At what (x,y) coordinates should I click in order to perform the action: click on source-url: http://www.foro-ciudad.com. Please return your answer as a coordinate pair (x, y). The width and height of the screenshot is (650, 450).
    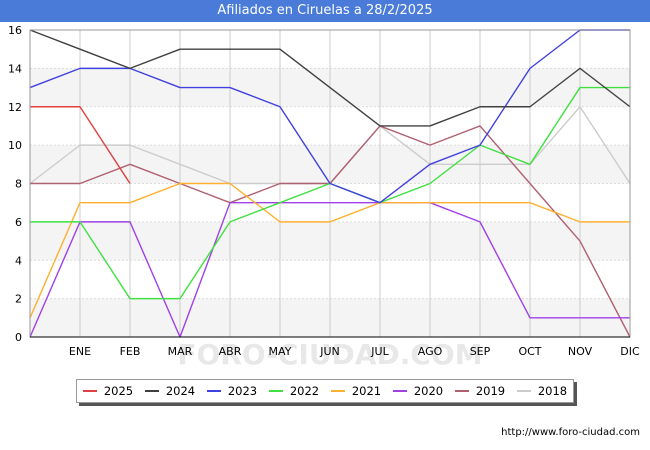
    Looking at the image, I should click on (570, 432).